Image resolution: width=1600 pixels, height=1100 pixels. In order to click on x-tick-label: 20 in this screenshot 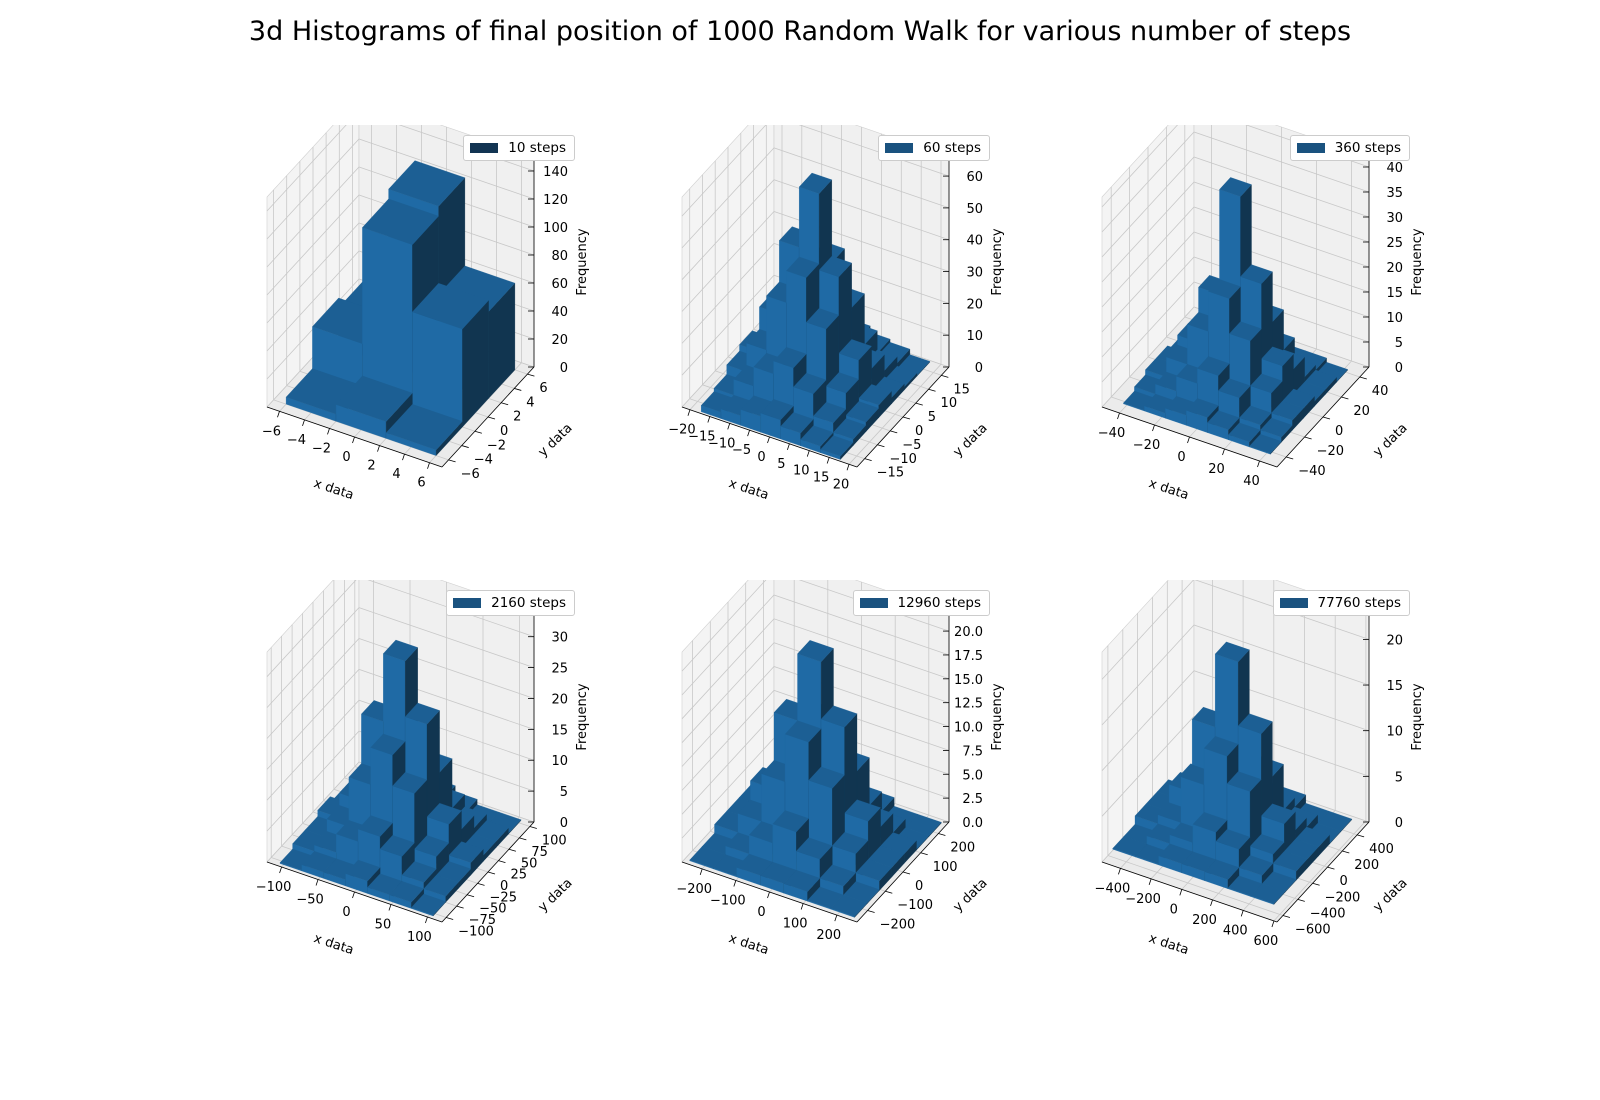, I will do `click(1216, 469)`.